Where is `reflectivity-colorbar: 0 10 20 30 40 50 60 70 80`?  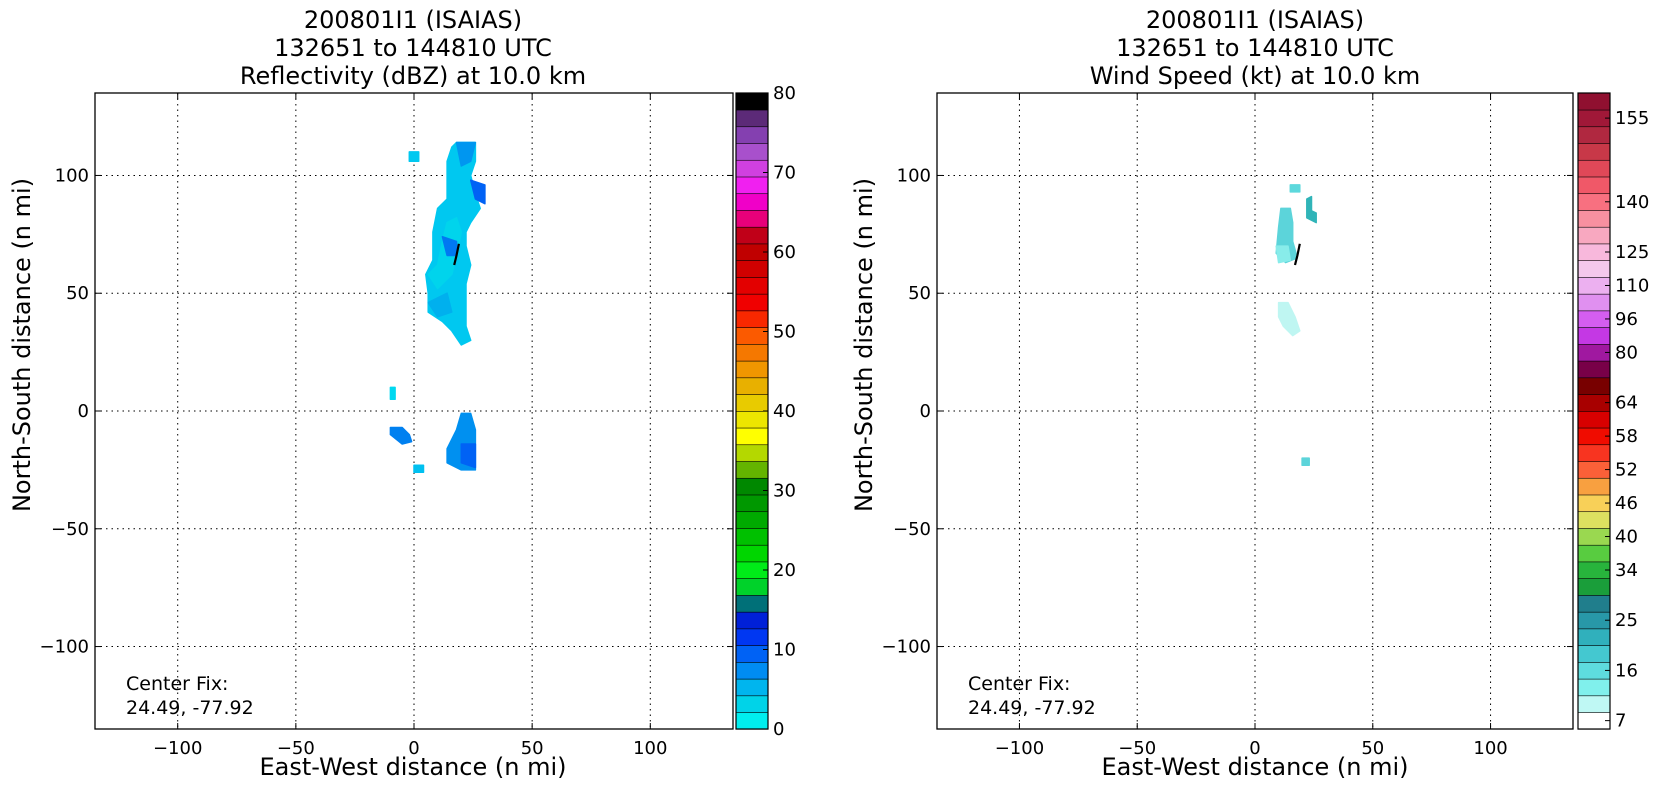 reflectivity-colorbar: 0 10 20 30 40 50 60 70 80 is located at coordinates (765, 411).